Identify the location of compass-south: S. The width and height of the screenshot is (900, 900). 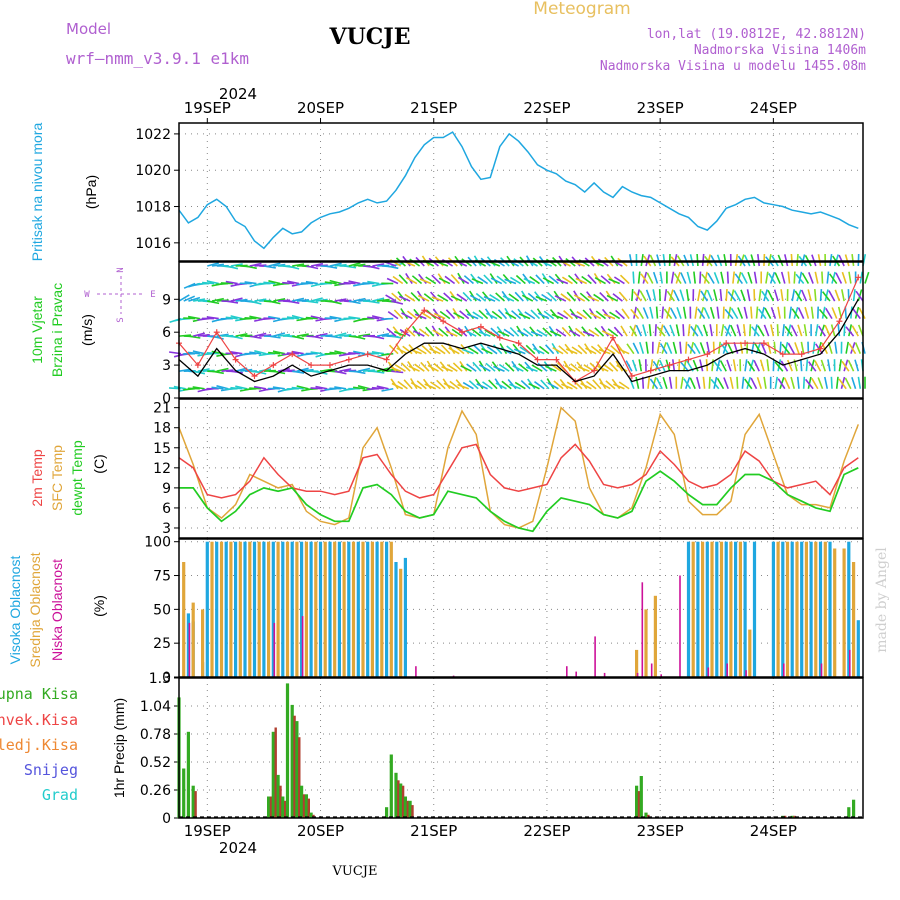
(121, 319).